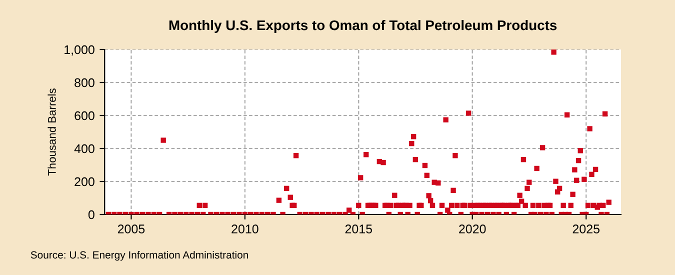  Describe the element at coordinates (139, 255) in the screenshot. I see `source-note: Source: U.S. Energy Information Administration` at that location.